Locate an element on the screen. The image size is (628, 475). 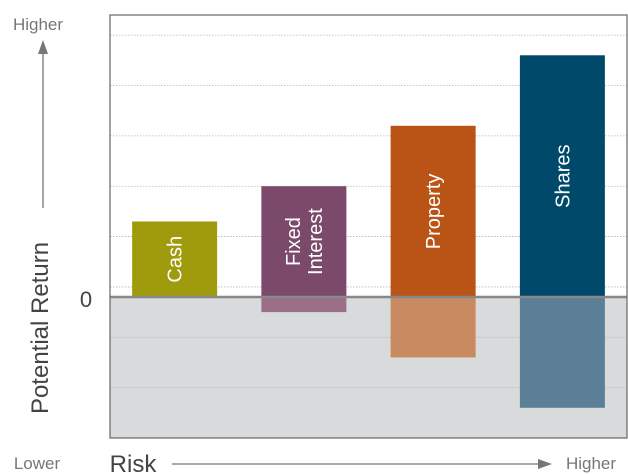
bar-label-cash: Cash is located at coordinates (176, 259).